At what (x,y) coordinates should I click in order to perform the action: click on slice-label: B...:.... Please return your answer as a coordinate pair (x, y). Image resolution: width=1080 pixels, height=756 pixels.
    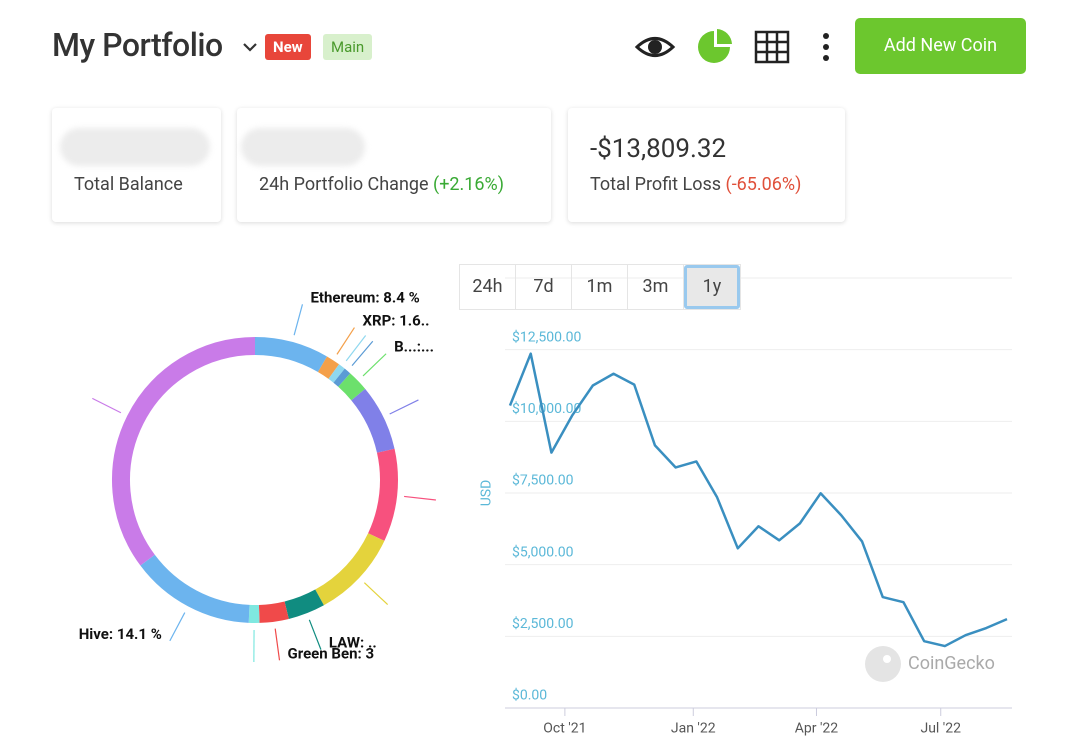
    Looking at the image, I should click on (414, 347).